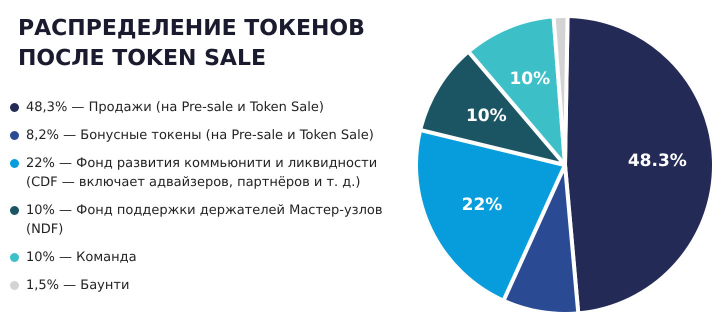 The width and height of the screenshot is (727, 332). I want to click on data-label: 48.3%, so click(657, 161).